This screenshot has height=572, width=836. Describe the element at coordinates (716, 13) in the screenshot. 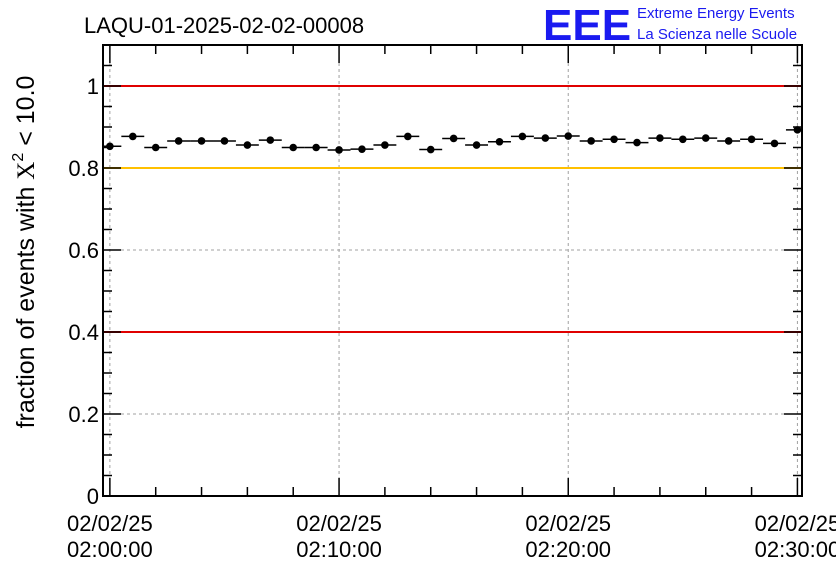

I see `logo-line-1: Extreme Energy Events` at that location.